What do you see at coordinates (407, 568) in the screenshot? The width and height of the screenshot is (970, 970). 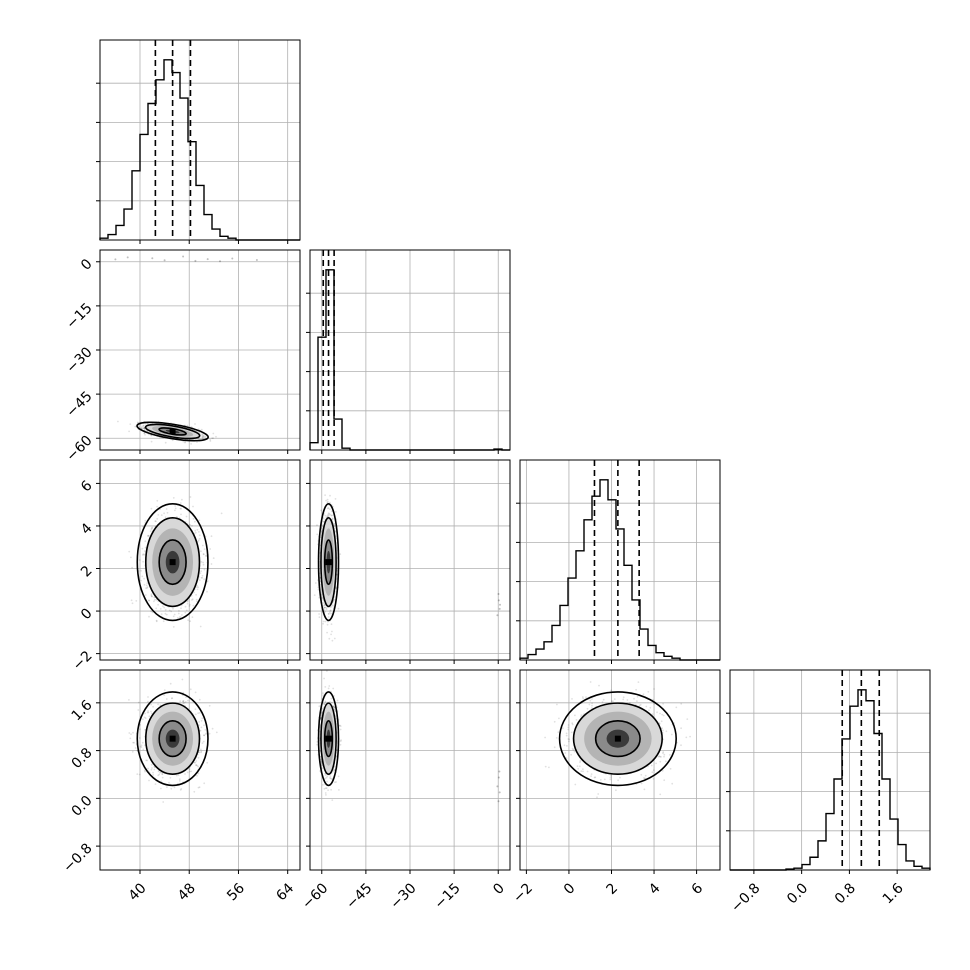 I see `scatter-points` at bounding box center [407, 568].